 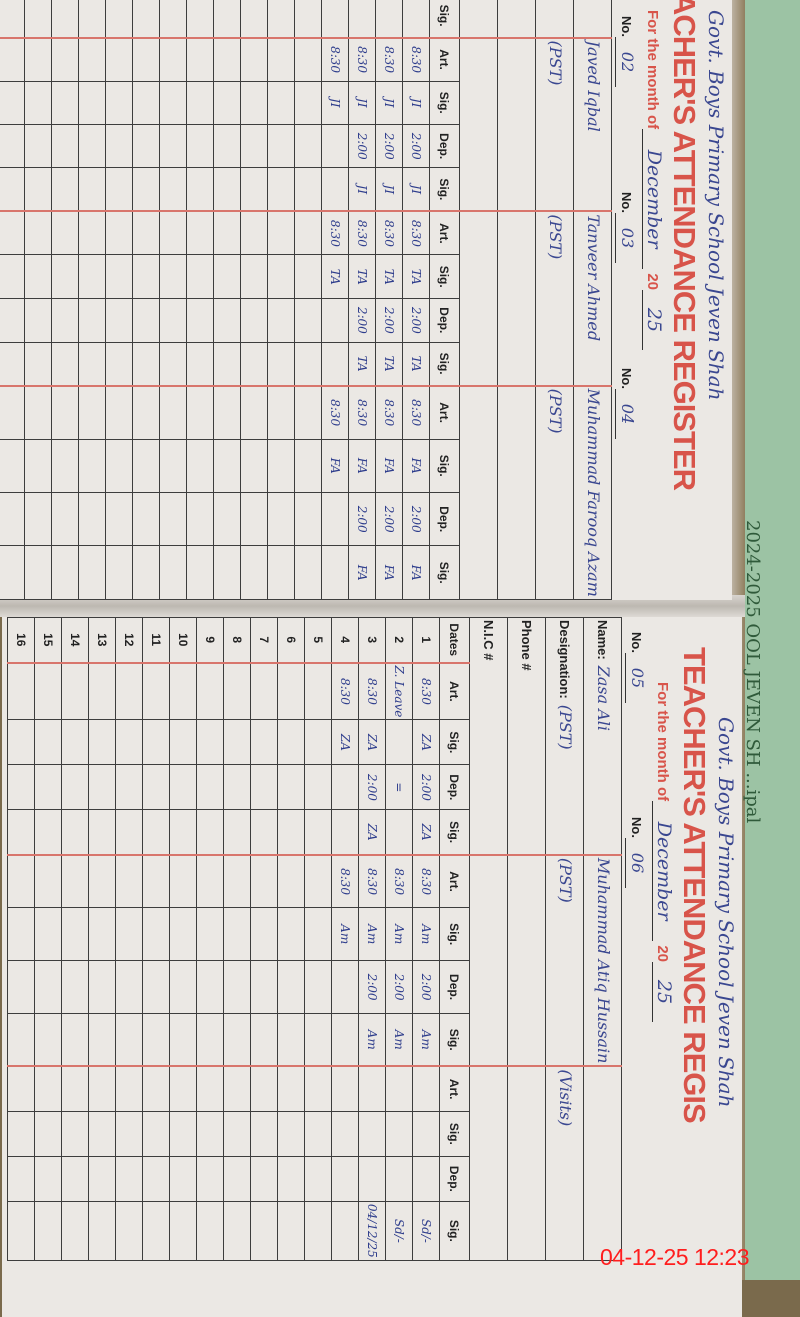 What do you see at coordinates (636, 677) in the screenshot?
I see `no-value: 05` at bounding box center [636, 677].